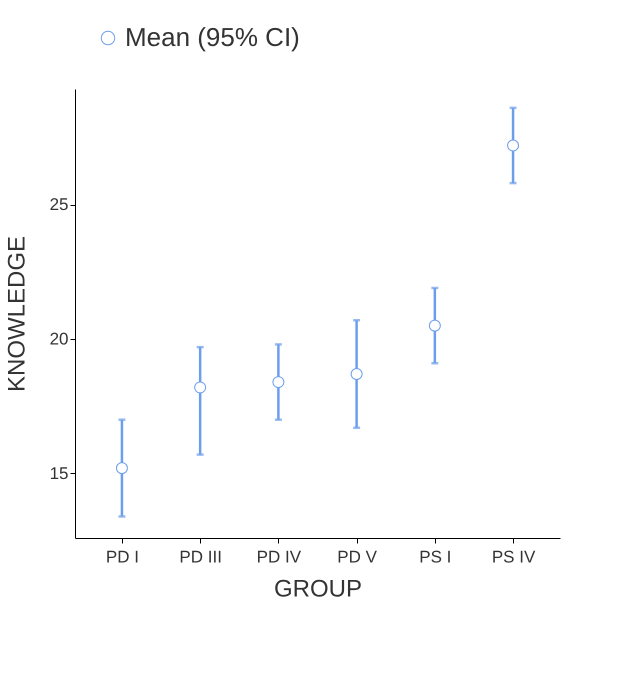 The width and height of the screenshot is (640, 700). I want to click on x-tick-label: PD IV, so click(279, 557).